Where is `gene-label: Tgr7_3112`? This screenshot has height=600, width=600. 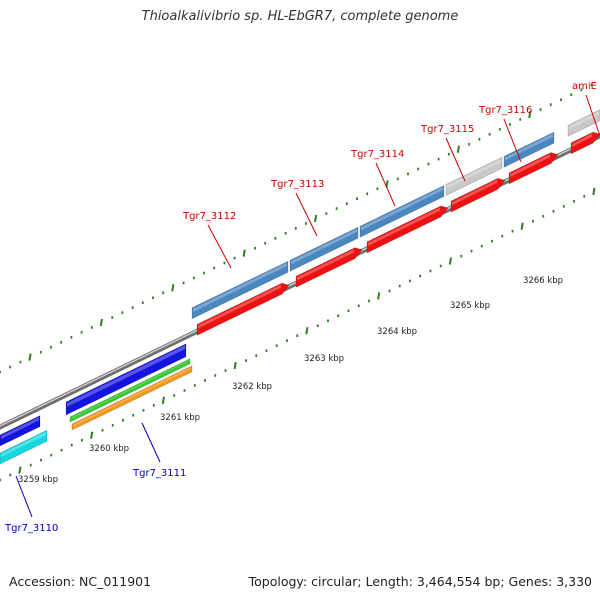 gene-label: Tgr7_3112 is located at coordinates (209, 216).